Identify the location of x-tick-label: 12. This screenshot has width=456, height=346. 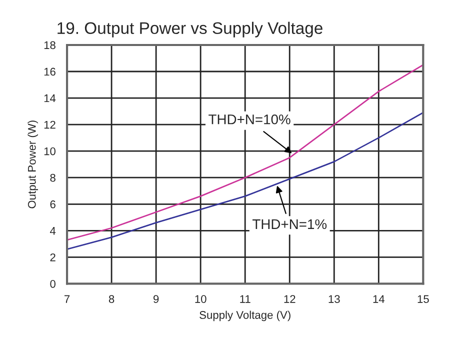
(290, 299).